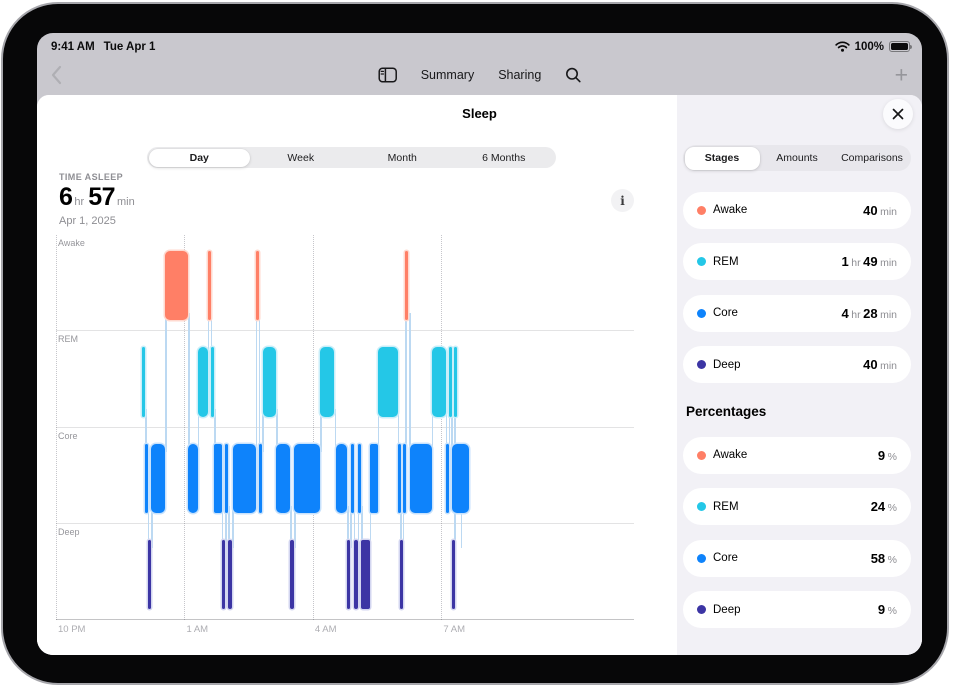 This screenshot has height=690, width=960. What do you see at coordinates (73, 46) in the screenshot?
I see `status-time: 9:41 AM` at bounding box center [73, 46].